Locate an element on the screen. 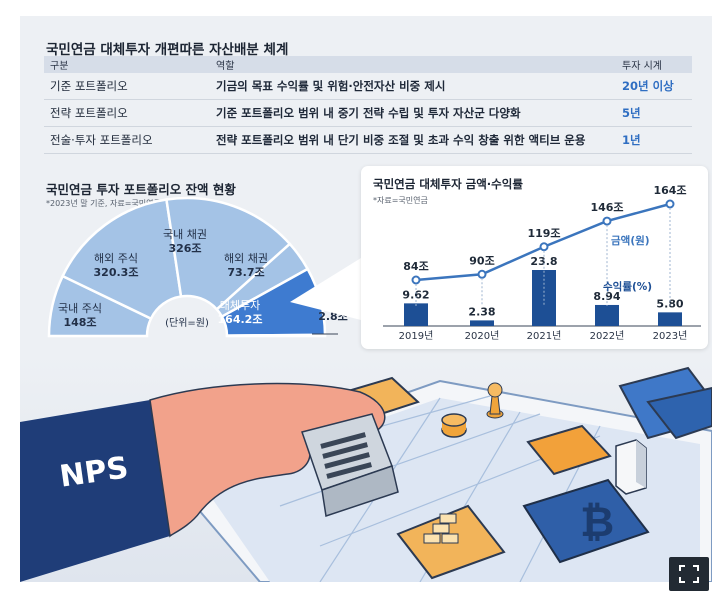  pie-title: 국민연금 투자 포트폴리오 잔액 현황 is located at coordinates (141, 189).